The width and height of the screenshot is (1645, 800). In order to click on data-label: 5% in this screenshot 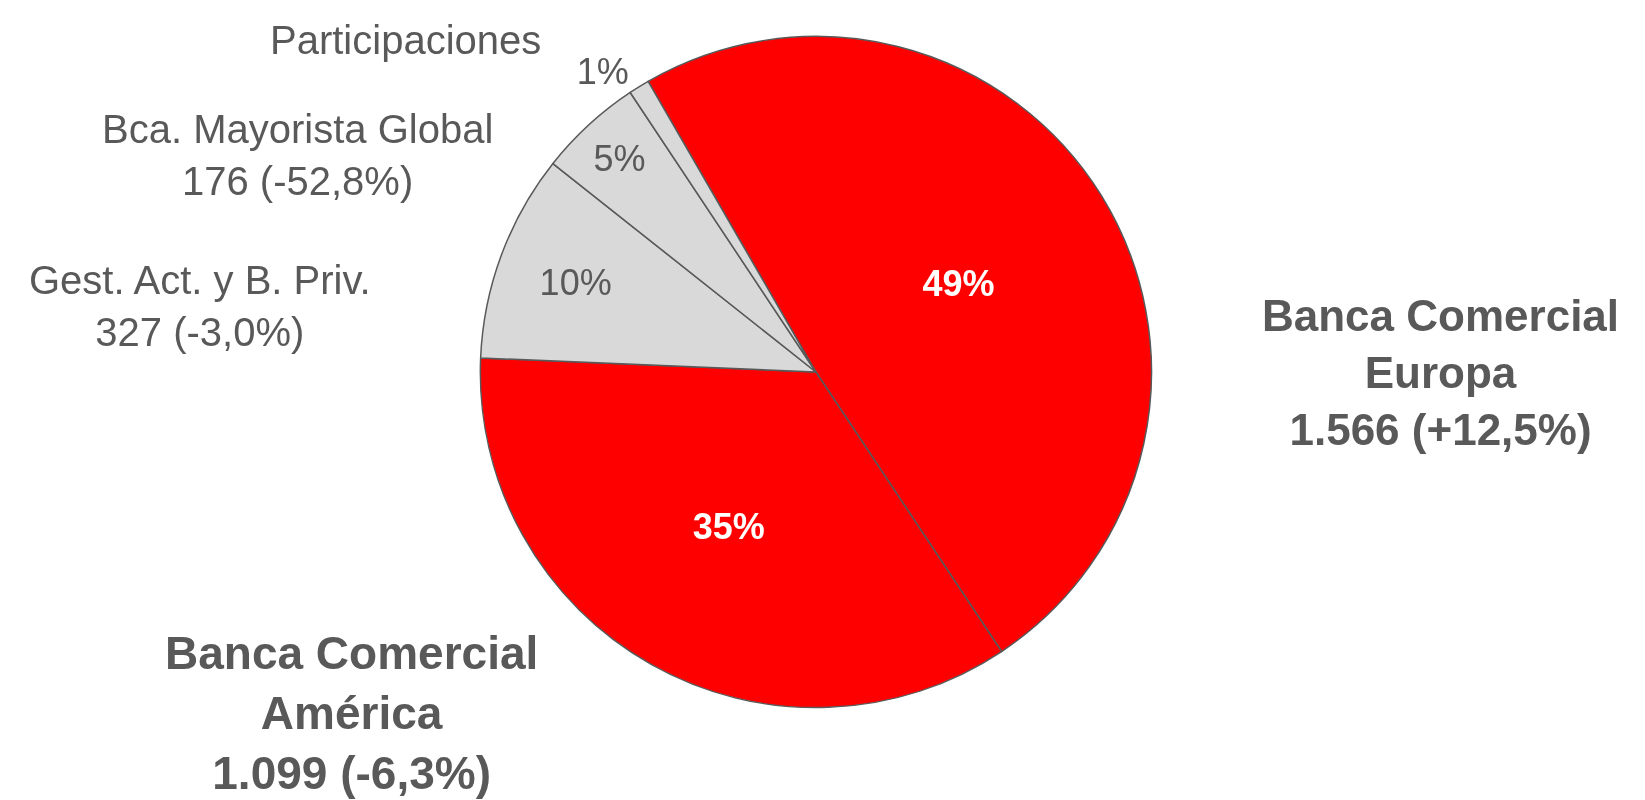, I will do `click(619, 158)`.